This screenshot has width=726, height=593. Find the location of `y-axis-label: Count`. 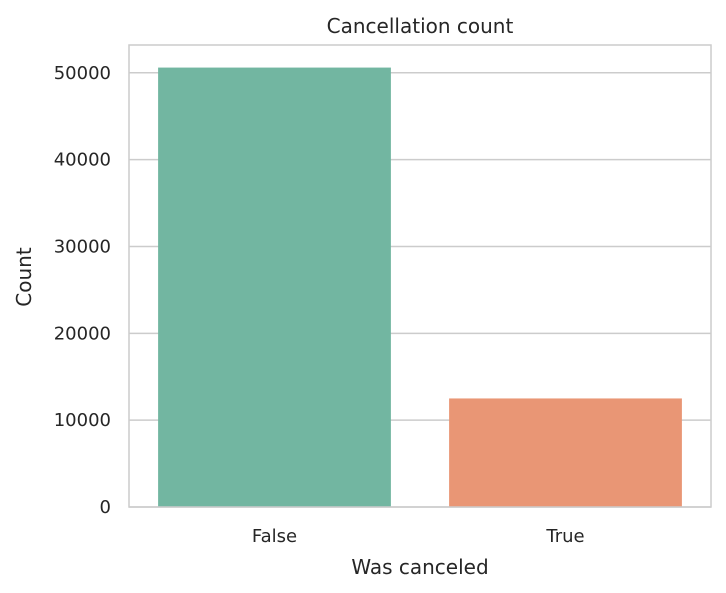

y-axis-label: Count is located at coordinates (24, 277).